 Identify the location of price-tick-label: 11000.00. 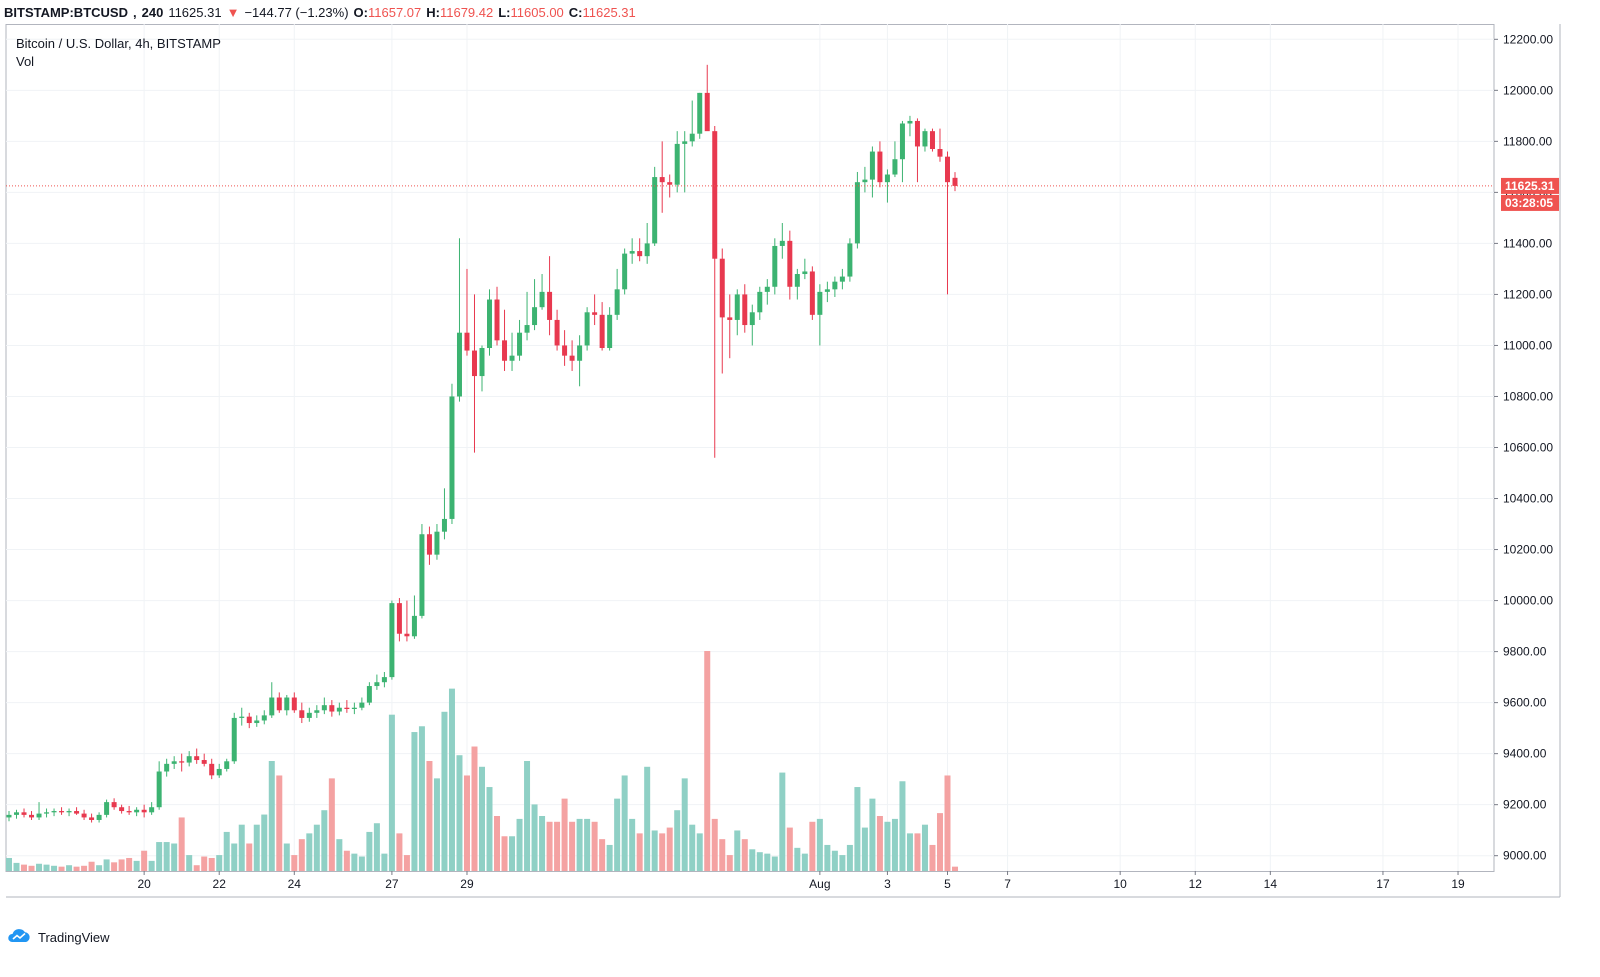
(1527, 345).